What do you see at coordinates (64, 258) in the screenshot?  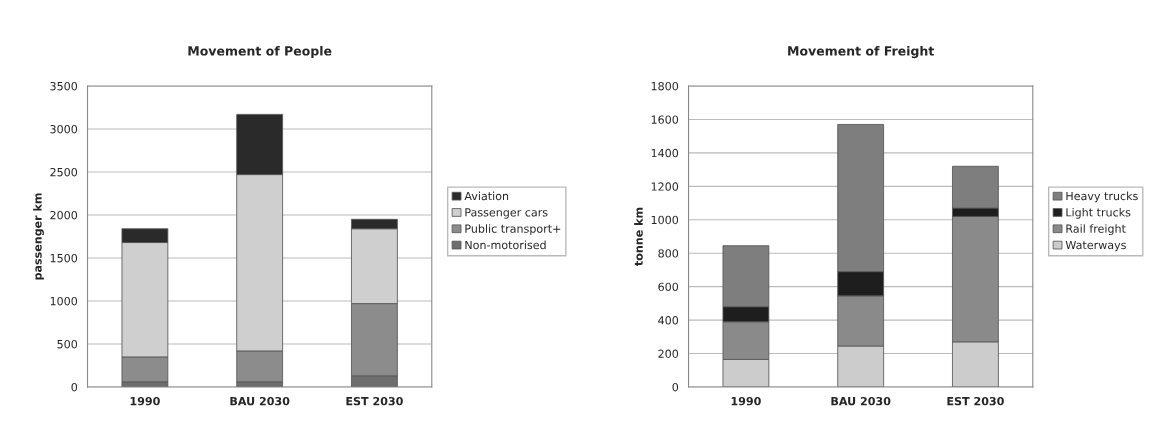 I see `y-tick-label: 1500` at bounding box center [64, 258].